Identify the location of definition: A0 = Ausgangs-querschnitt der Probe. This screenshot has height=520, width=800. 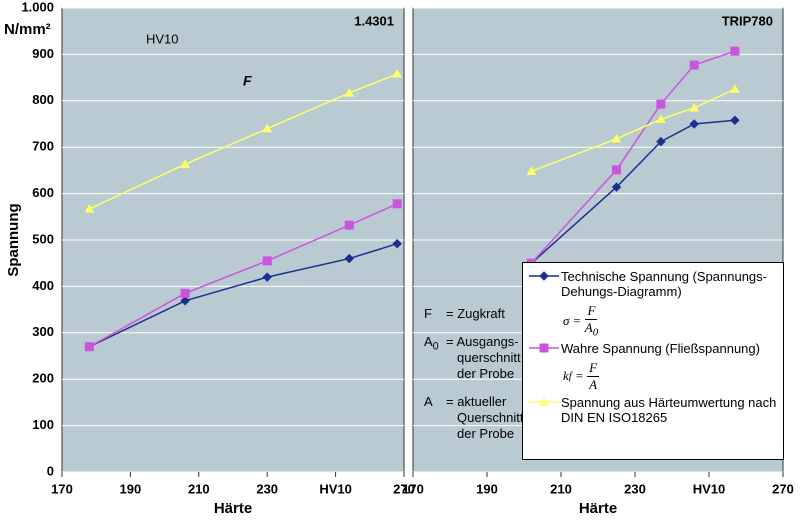
(474, 358).